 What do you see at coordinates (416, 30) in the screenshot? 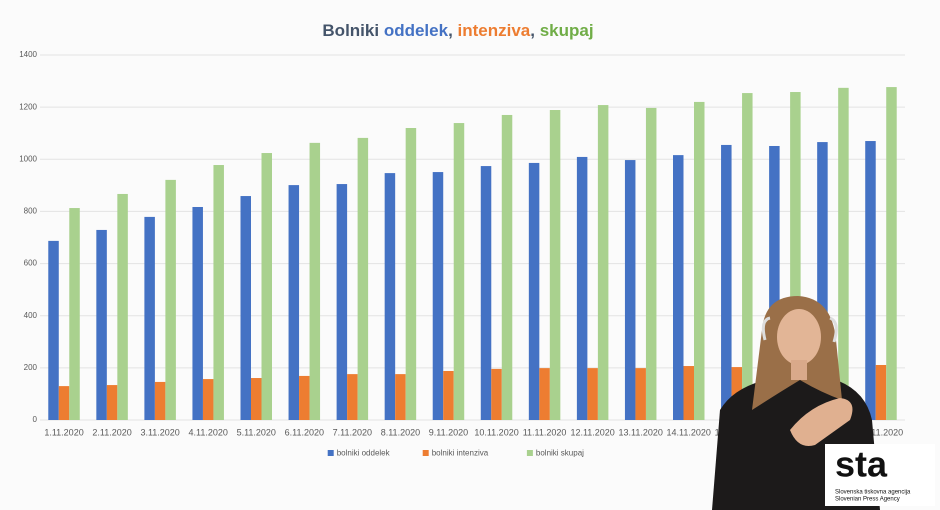
I see `title-part: oddelek` at bounding box center [416, 30].